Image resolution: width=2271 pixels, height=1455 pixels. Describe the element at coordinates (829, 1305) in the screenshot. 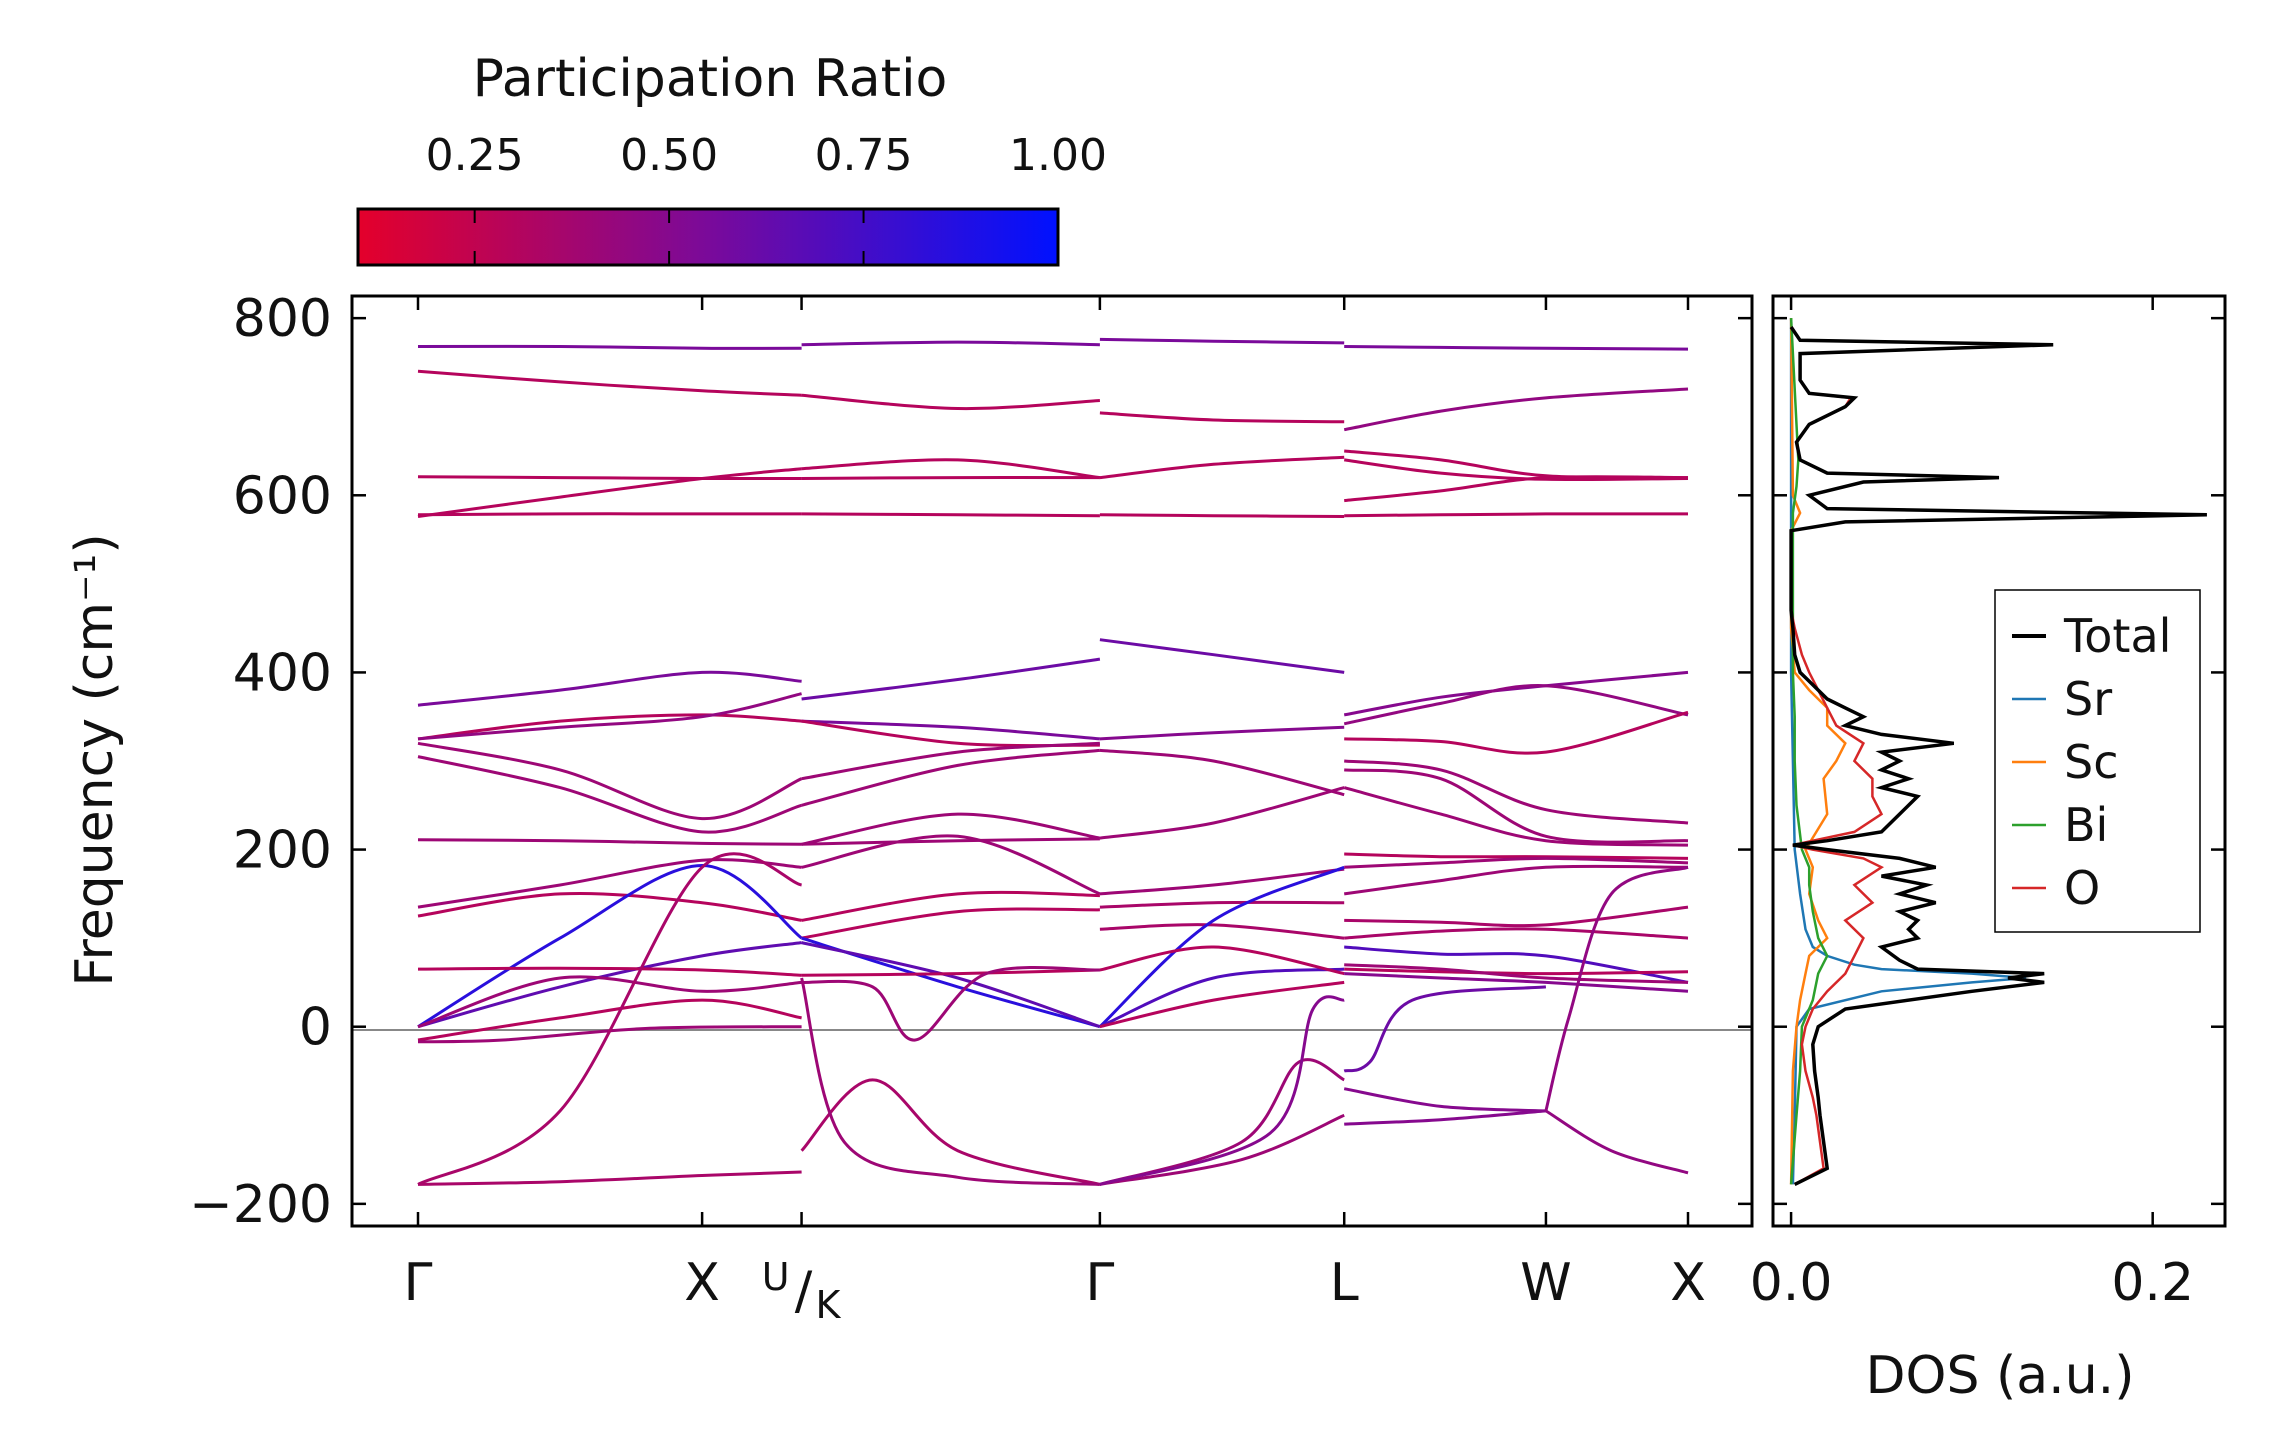

I see `x-tick-label: K` at that location.